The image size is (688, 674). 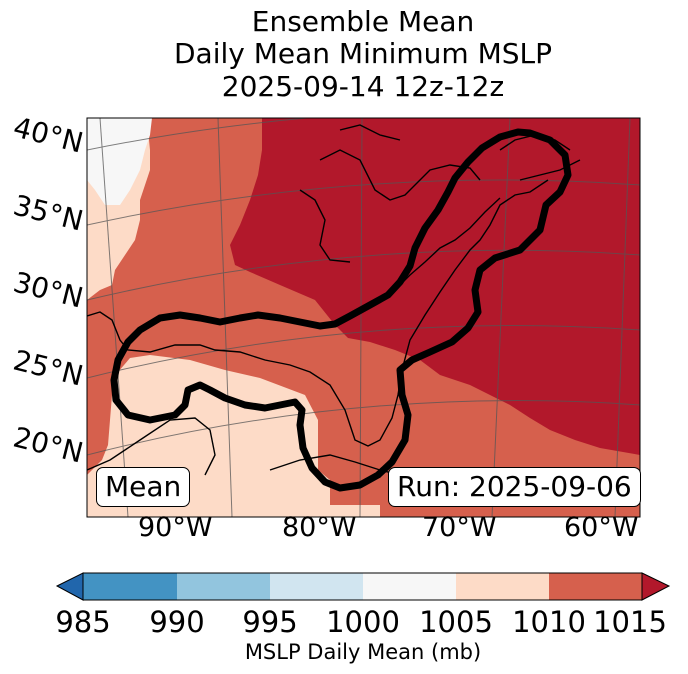 What do you see at coordinates (363, 652) in the screenshot?
I see `colorbar-label: MSLP Daily Mean (mb)` at bounding box center [363, 652].